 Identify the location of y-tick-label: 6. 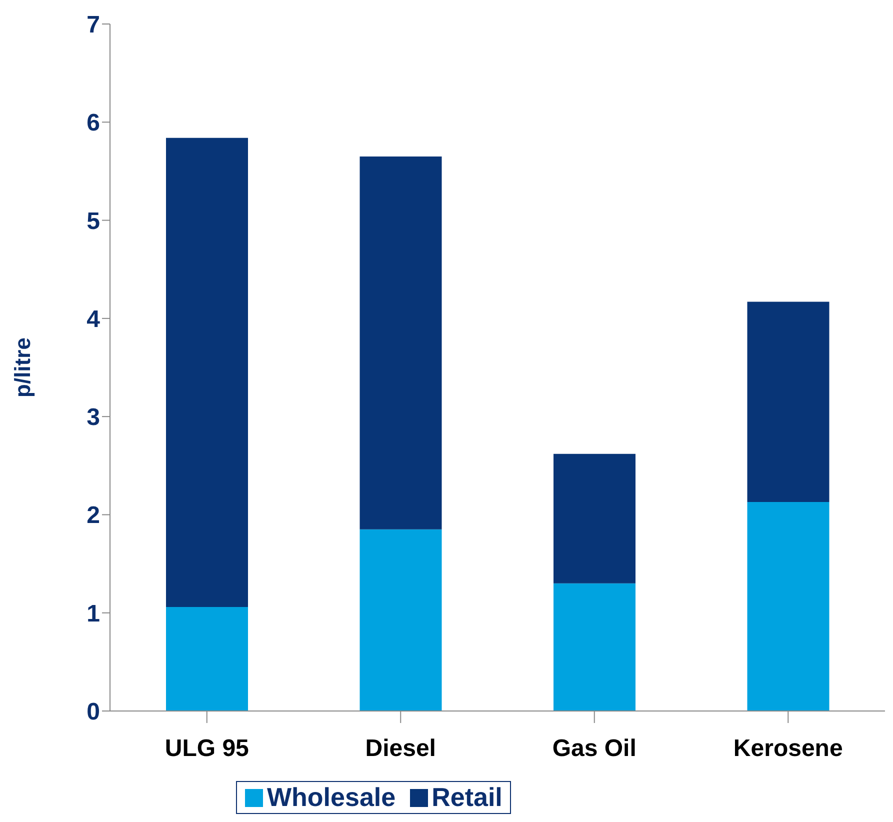
(93, 123).